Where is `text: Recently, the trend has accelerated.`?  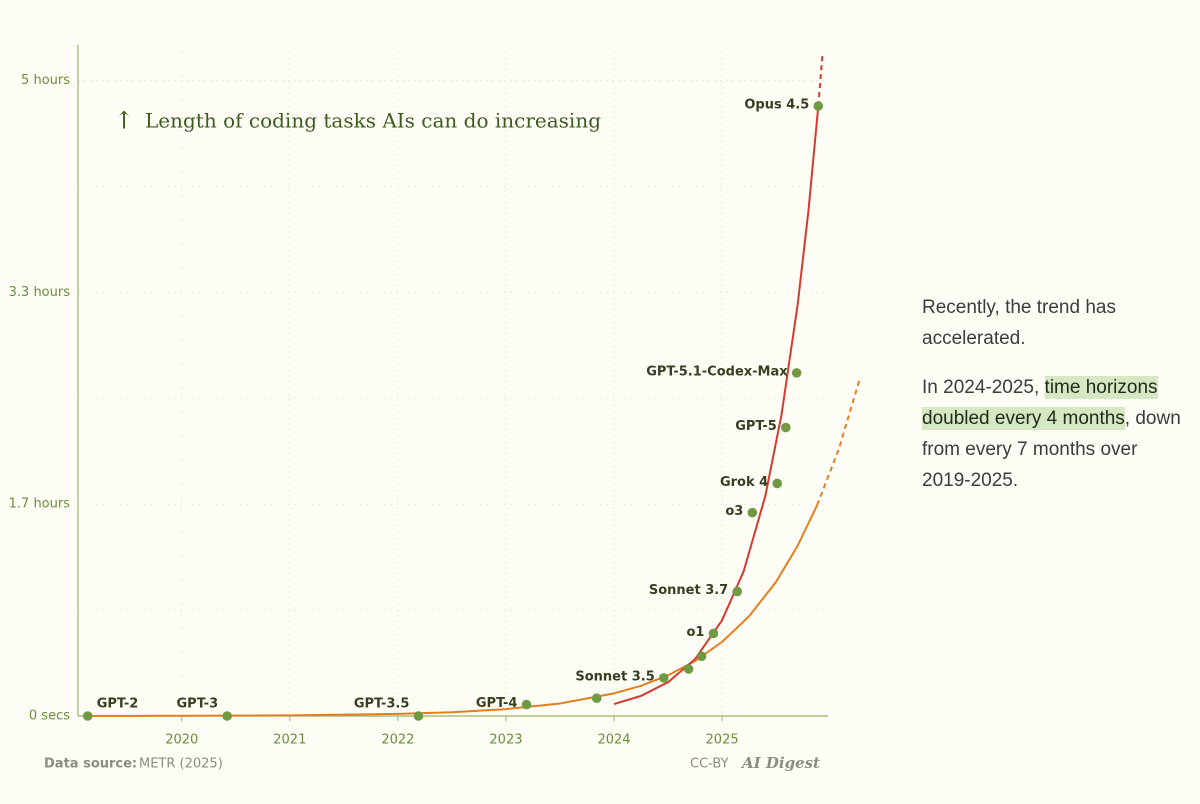
text: Recently, the trend has accelerated. is located at coordinates (1019, 323).